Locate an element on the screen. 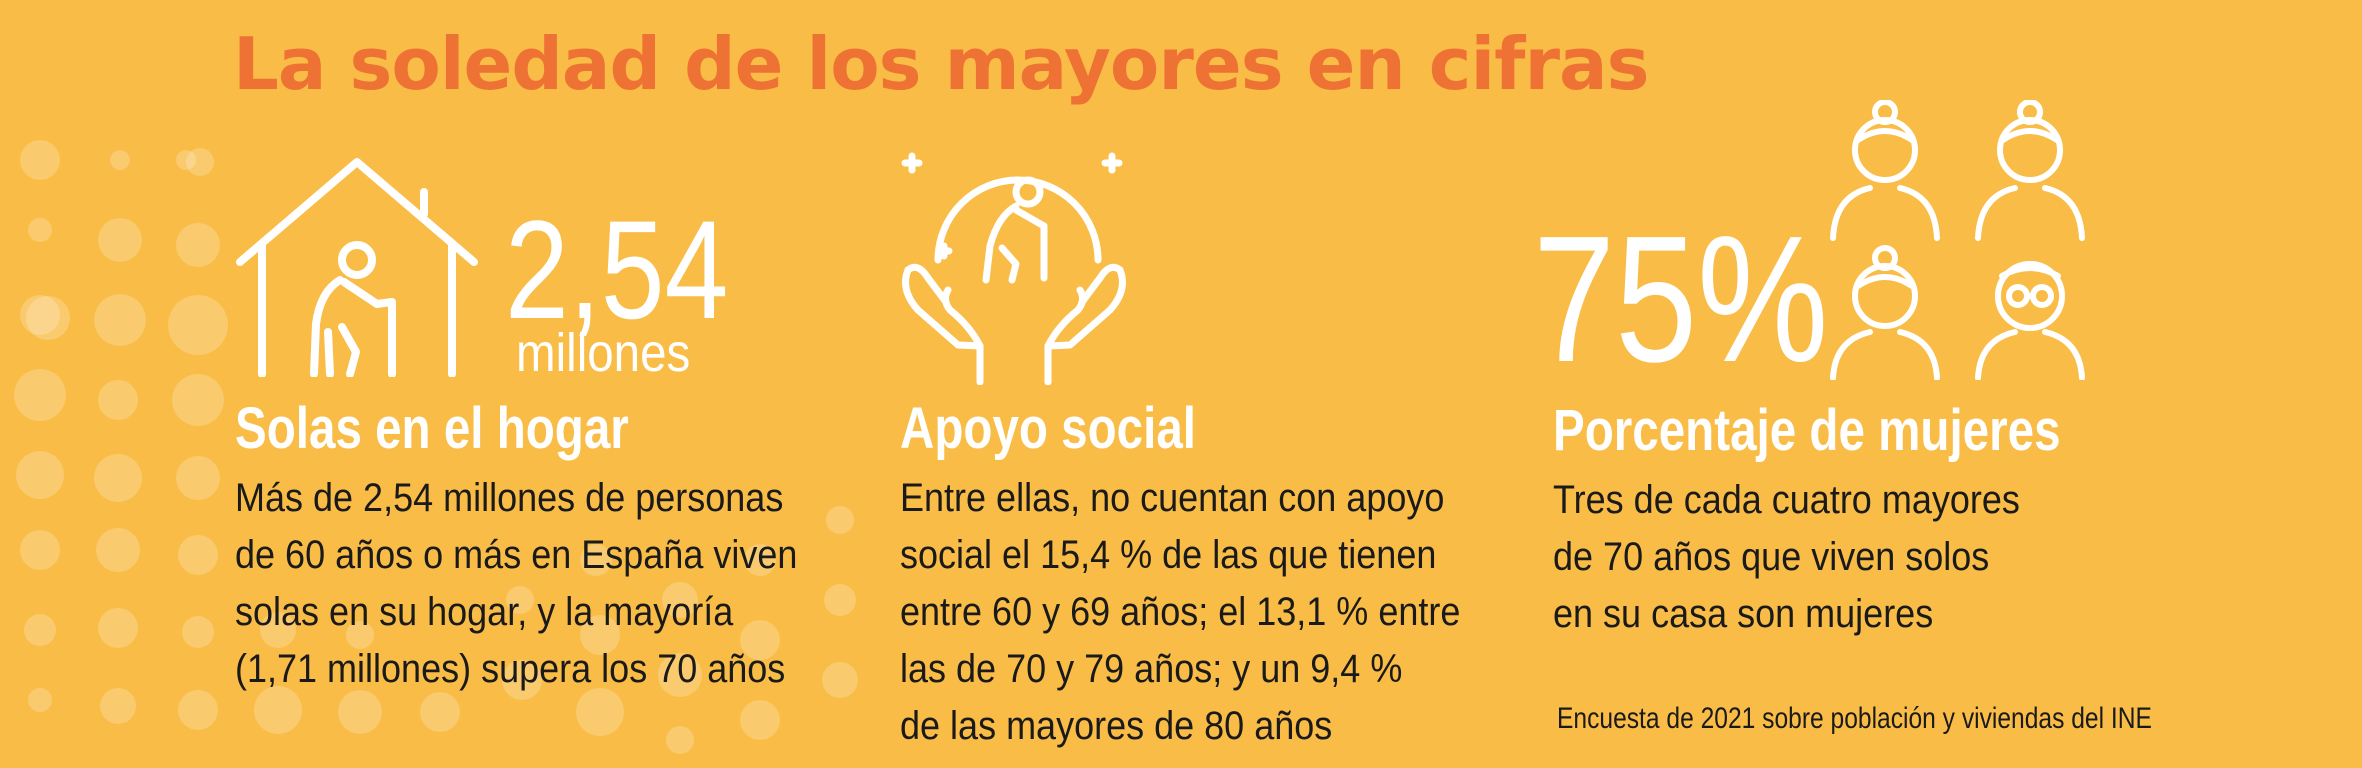 The image size is (2362, 768). hands-supporting-elderly-icon is located at coordinates (1013, 268).